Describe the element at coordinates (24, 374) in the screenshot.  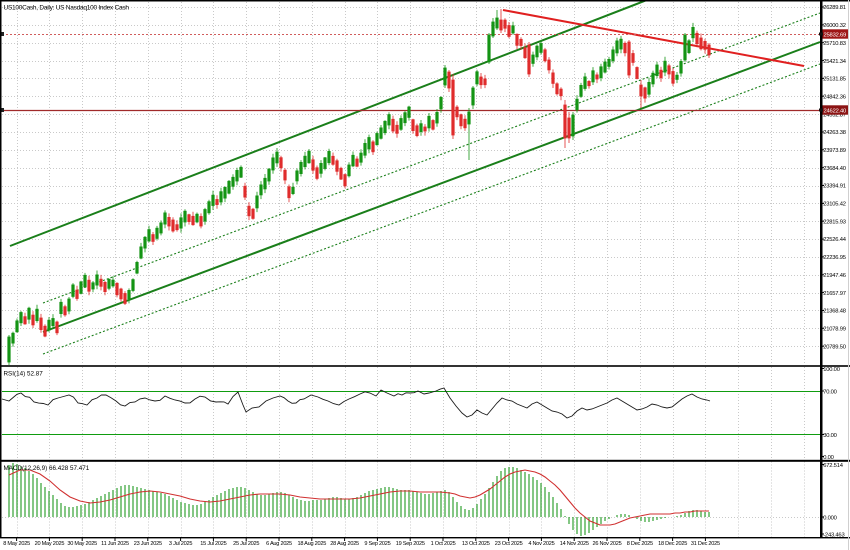
I see `svg-text: RSI(14) 52.87` at that location.